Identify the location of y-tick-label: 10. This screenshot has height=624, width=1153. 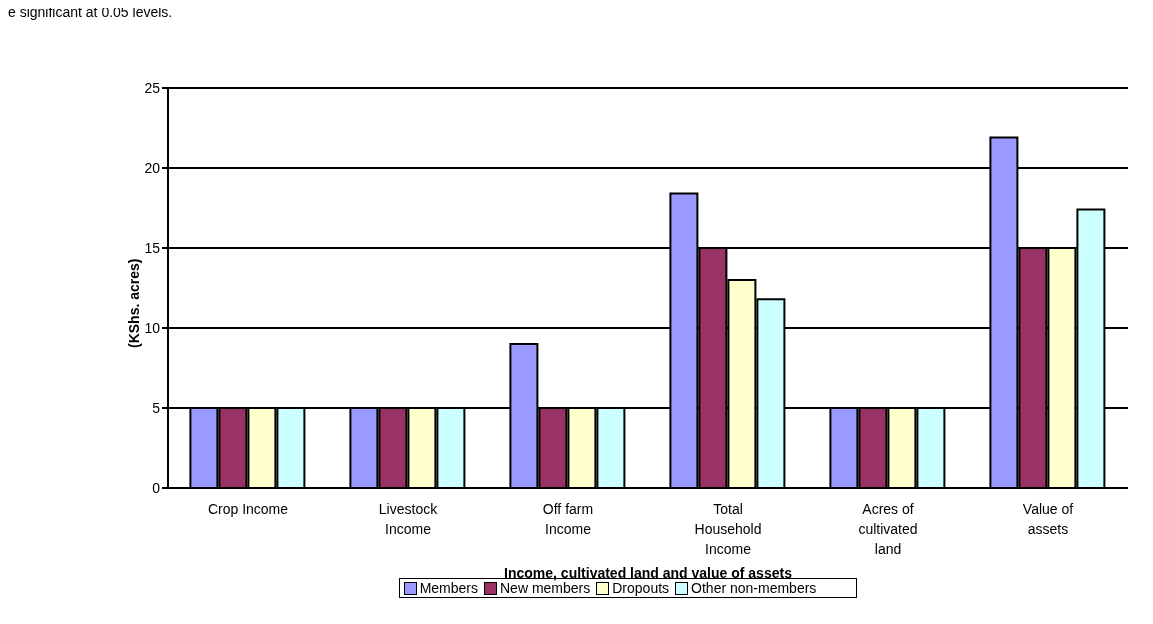
(152, 327).